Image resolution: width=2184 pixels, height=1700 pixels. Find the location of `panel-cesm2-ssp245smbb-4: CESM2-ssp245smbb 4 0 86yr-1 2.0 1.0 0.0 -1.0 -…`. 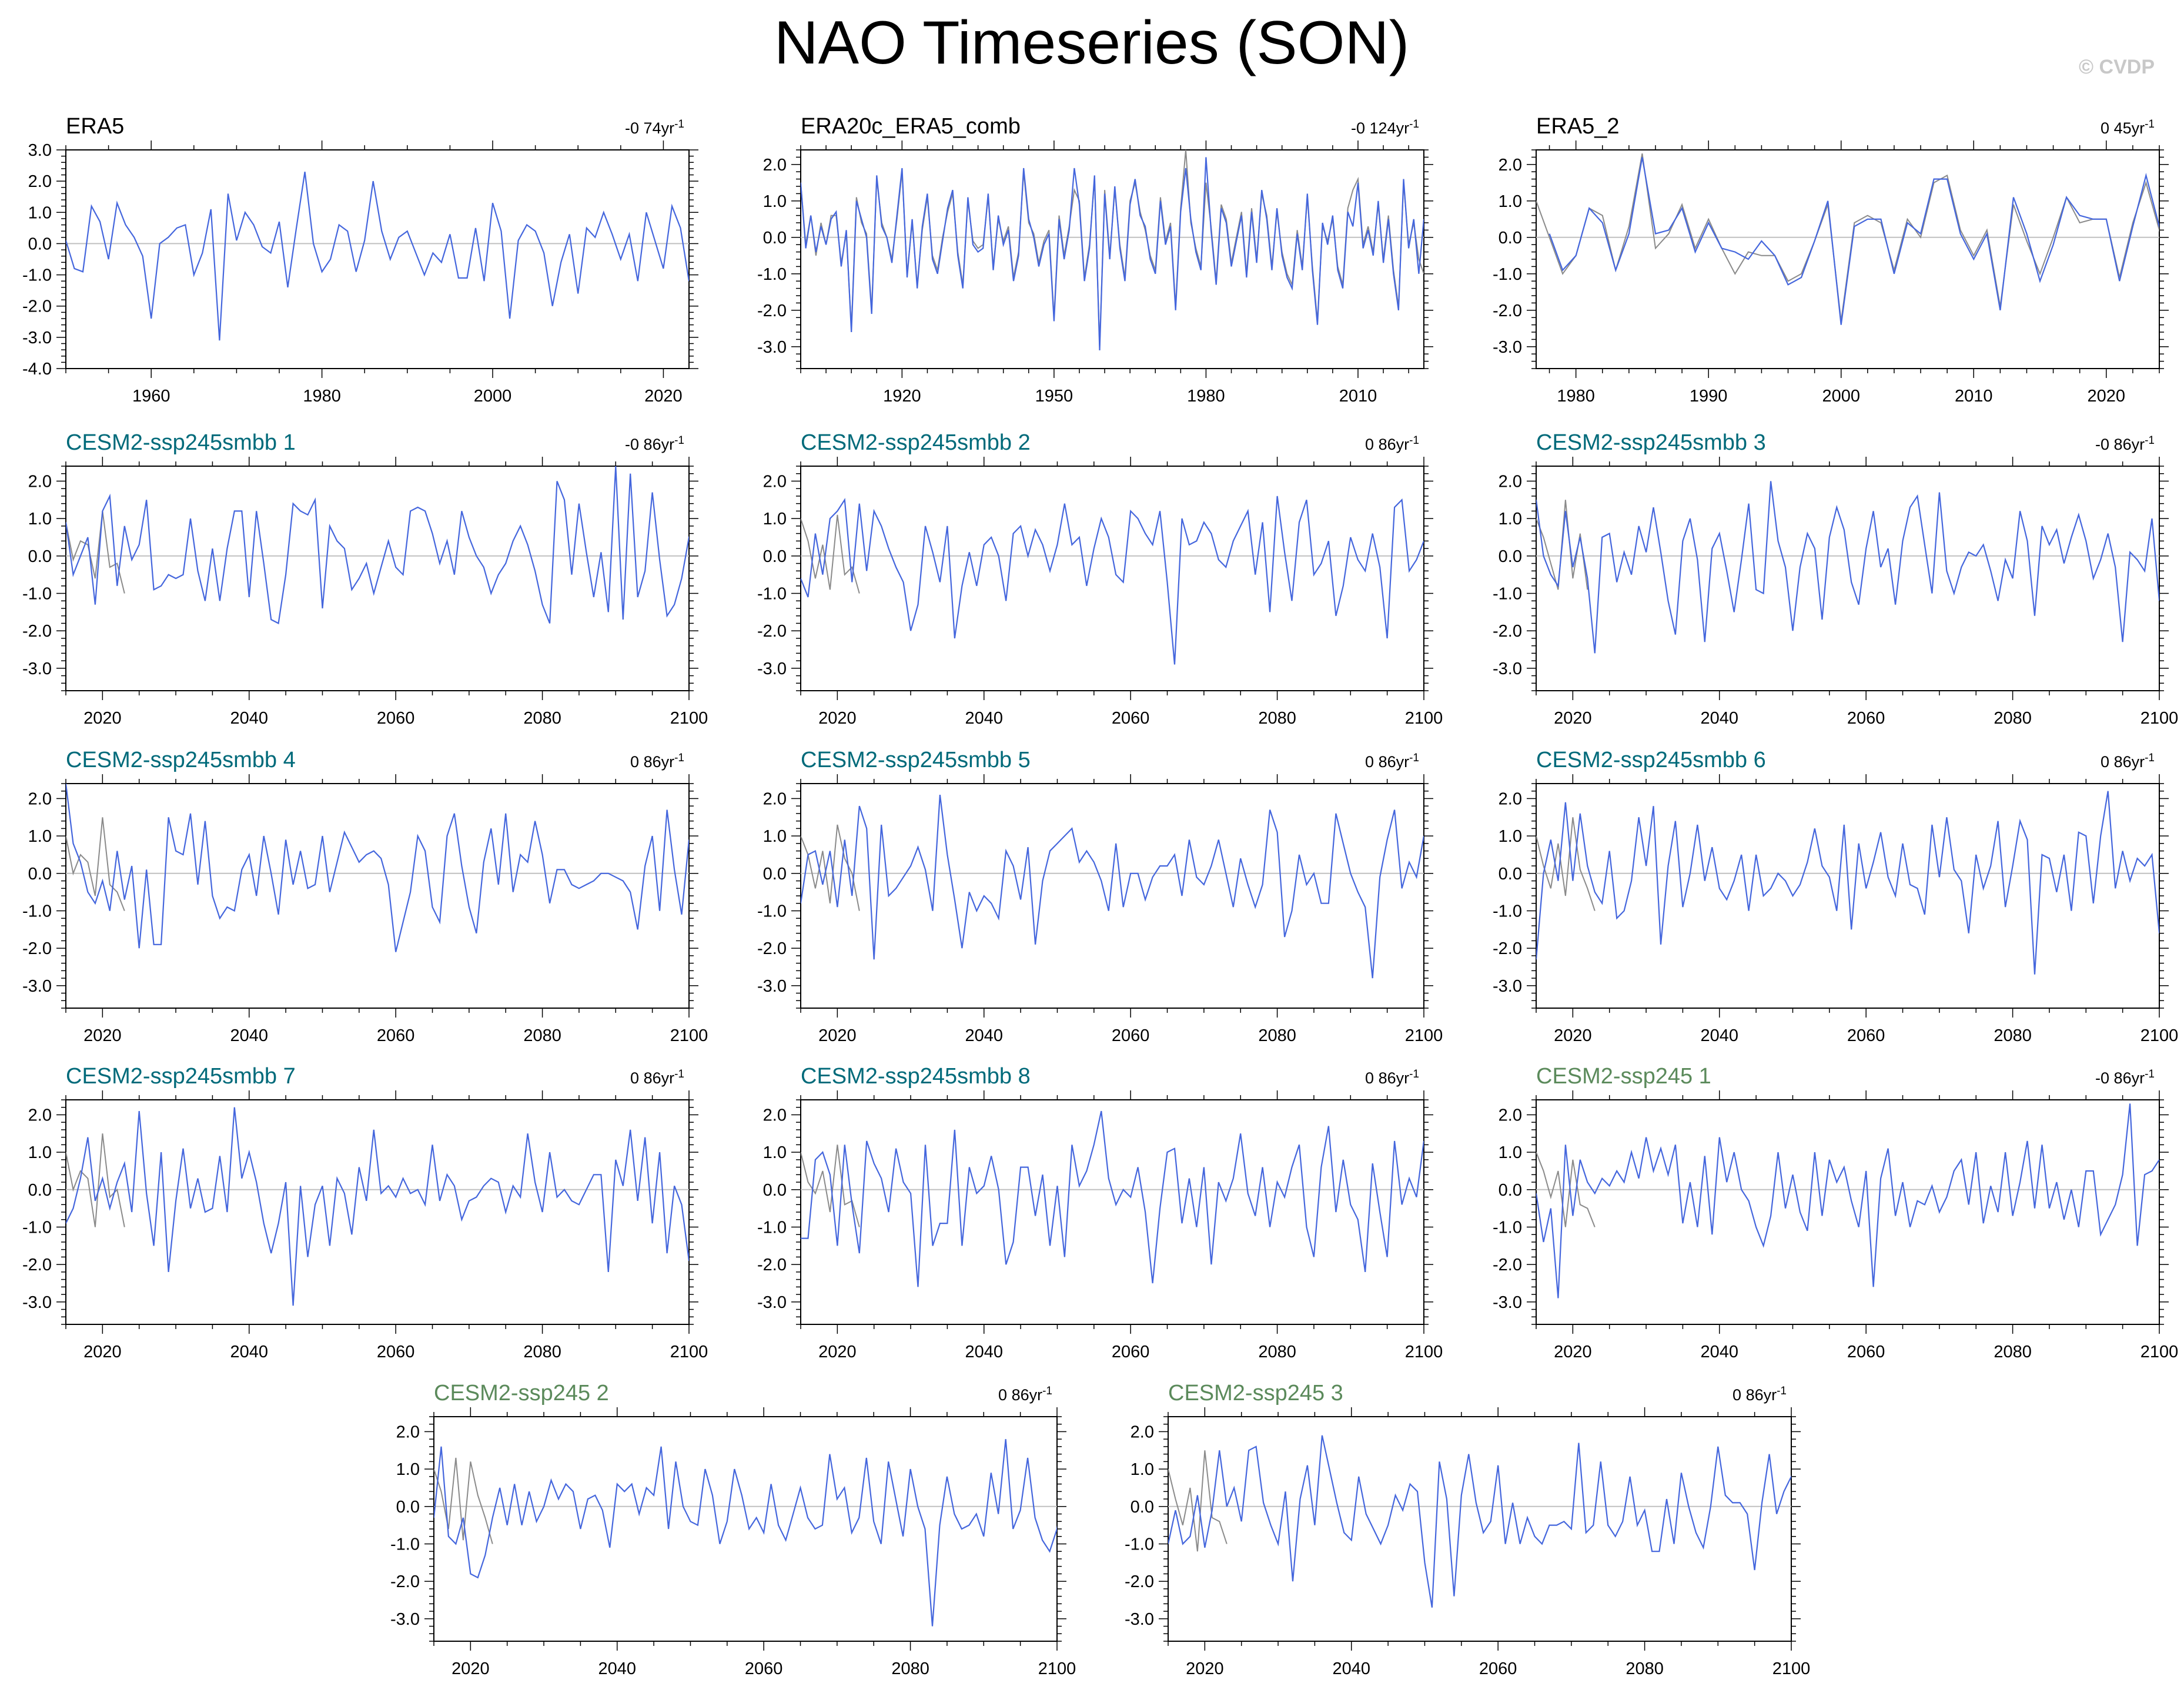

panel-cesm2-ssp245smbb-4: CESM2-ssp245smbb 4 0 86yr-1 2.0 1.0 0.0 -1.0 -… is located at coordinates (365, 896).